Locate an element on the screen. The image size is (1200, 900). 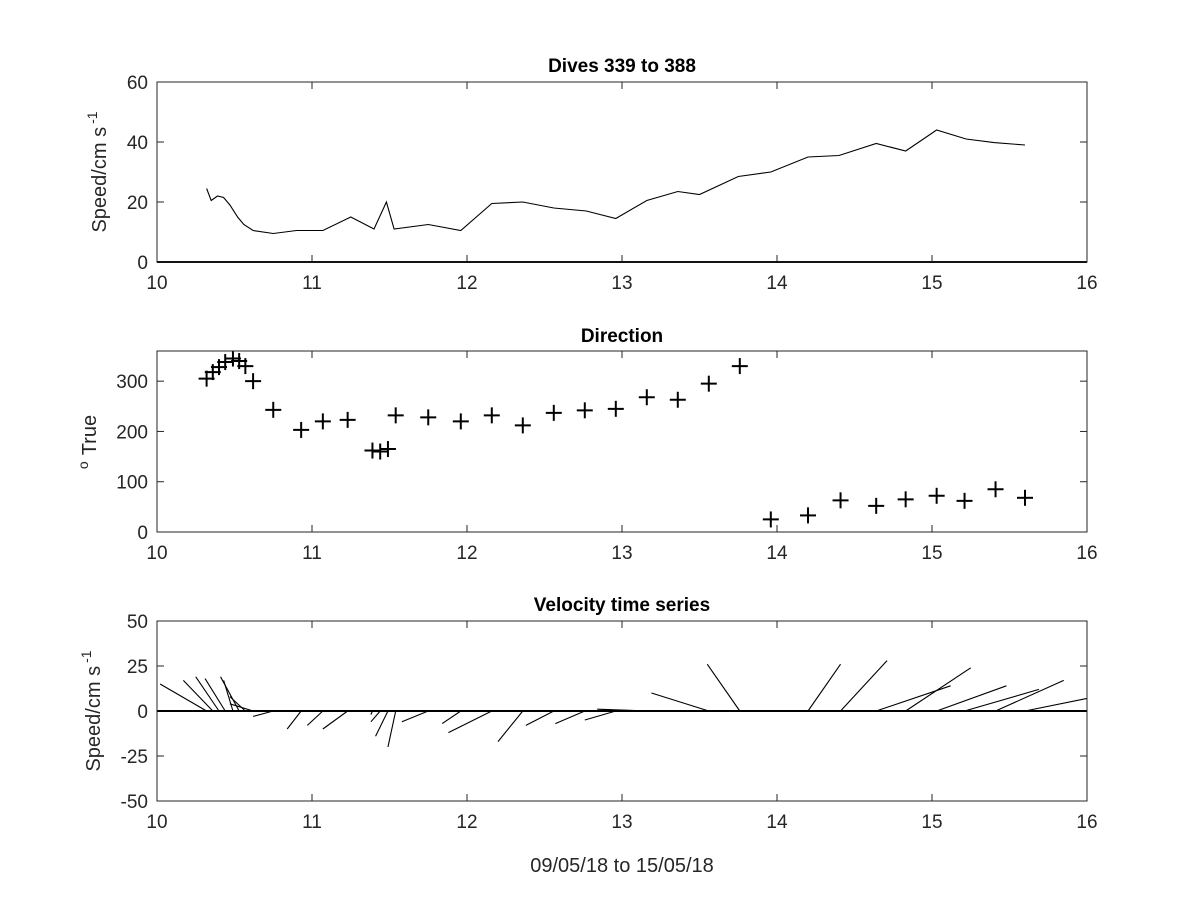
y-tick-label: 50 is located at coordinates (137, 622).